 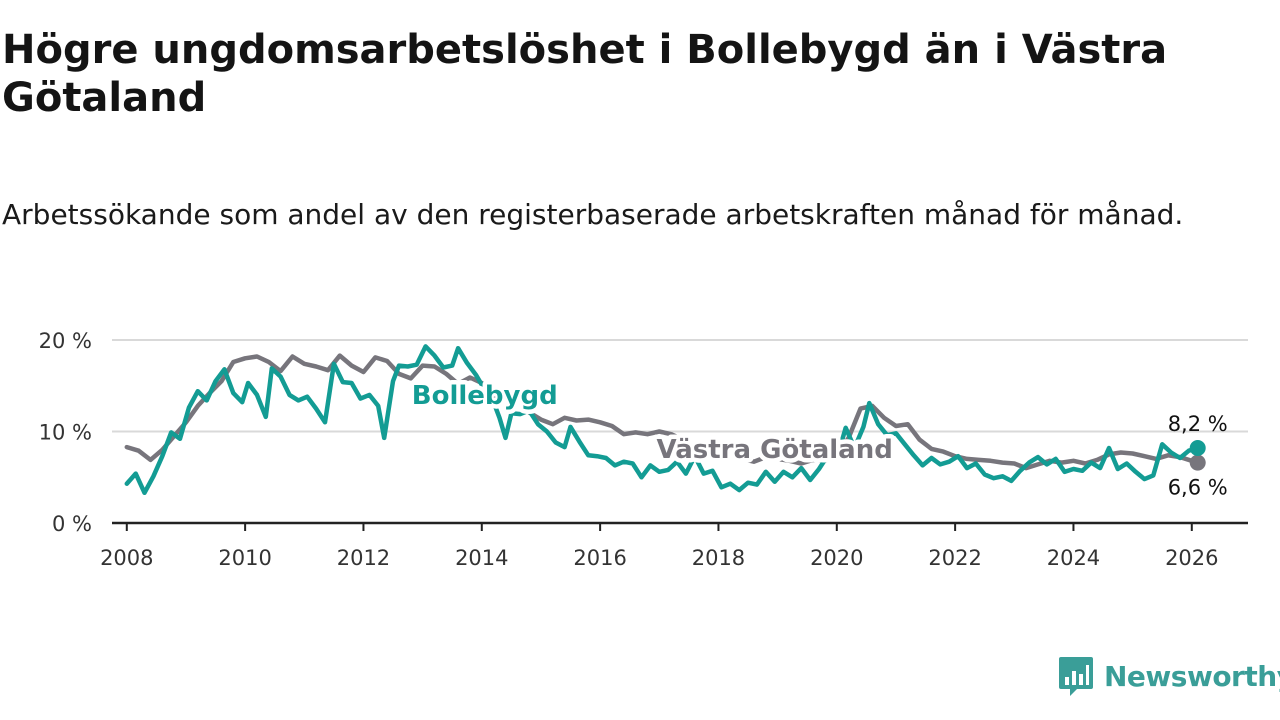 I want to click on x-tick-label: 2018, so click(x=718, y=558).